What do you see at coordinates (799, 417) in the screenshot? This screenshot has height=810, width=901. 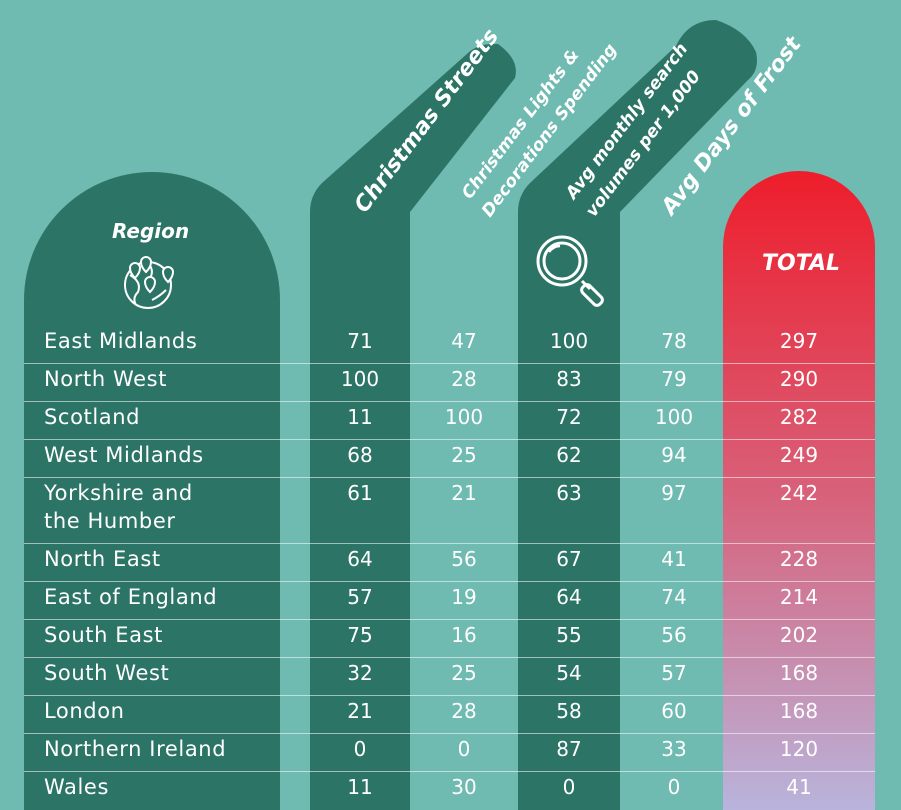 I see `total-value: 282` at bounding box center [799, 417].